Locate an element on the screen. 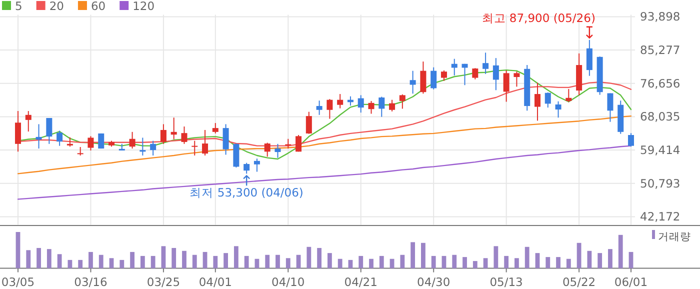 The width and height of the screenshot is (700, 289). legend-label: 60 is located at coordinates (98, 6).